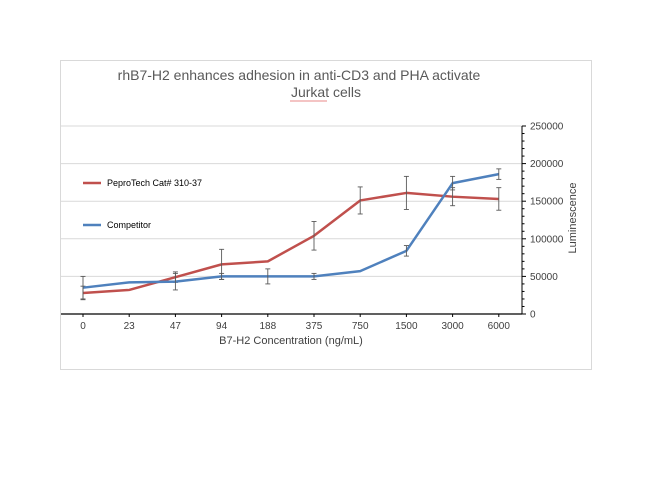  What do you see at coordinates (291, 341) in the screenshot?
I see `x-axis-title: B7-H2 Concentration (ng/mL)` at bounding box center [291, 341].